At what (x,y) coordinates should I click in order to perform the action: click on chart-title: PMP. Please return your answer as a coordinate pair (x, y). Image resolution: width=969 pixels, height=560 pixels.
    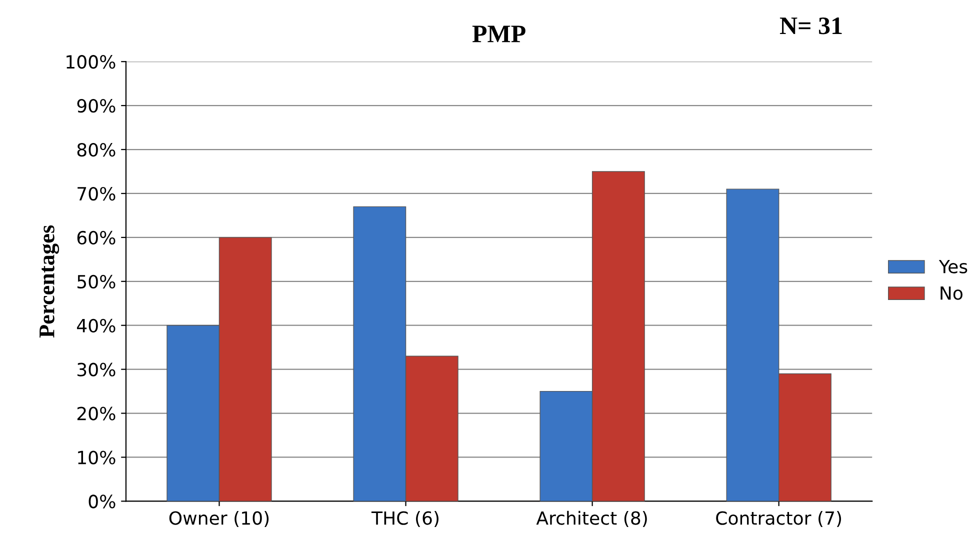
    Looking at the image, I should click on (499, 34).